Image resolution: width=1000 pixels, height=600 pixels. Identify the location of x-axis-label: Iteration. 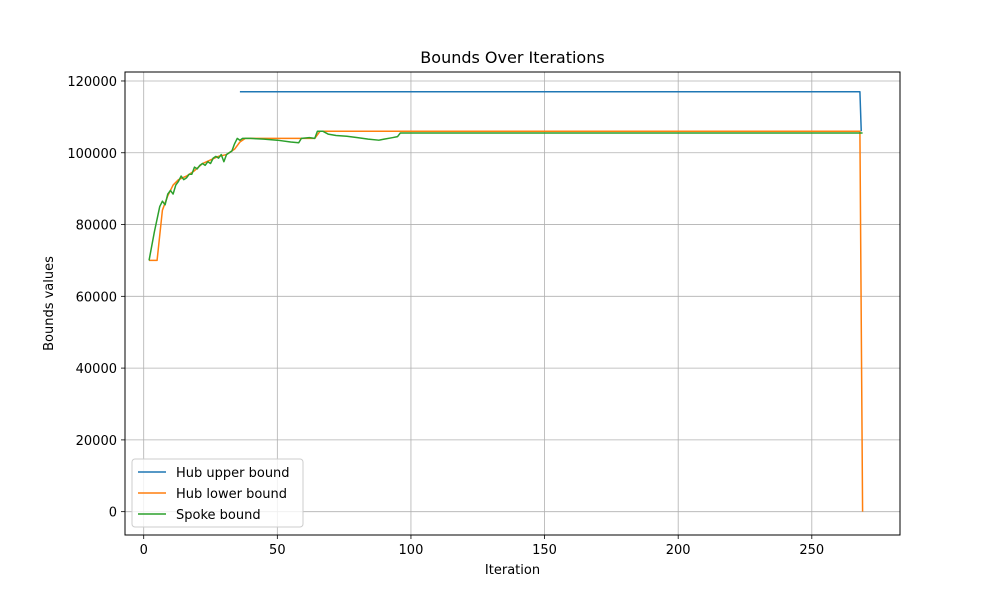
(512, 570).